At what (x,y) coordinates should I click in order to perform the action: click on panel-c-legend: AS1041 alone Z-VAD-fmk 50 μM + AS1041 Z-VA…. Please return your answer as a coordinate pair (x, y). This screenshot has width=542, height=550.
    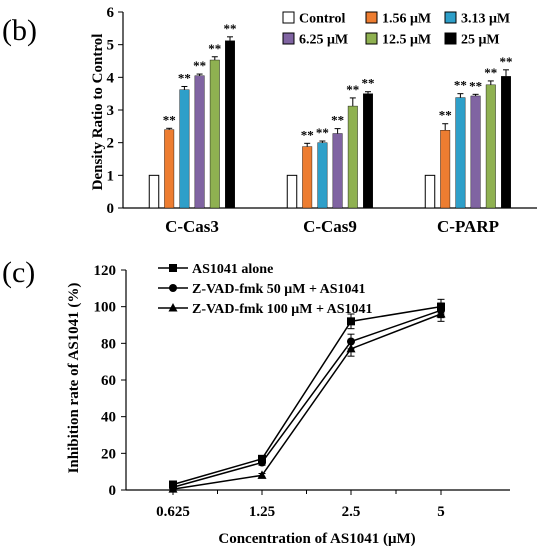
    Looking at the image, I should click on (265, 289).